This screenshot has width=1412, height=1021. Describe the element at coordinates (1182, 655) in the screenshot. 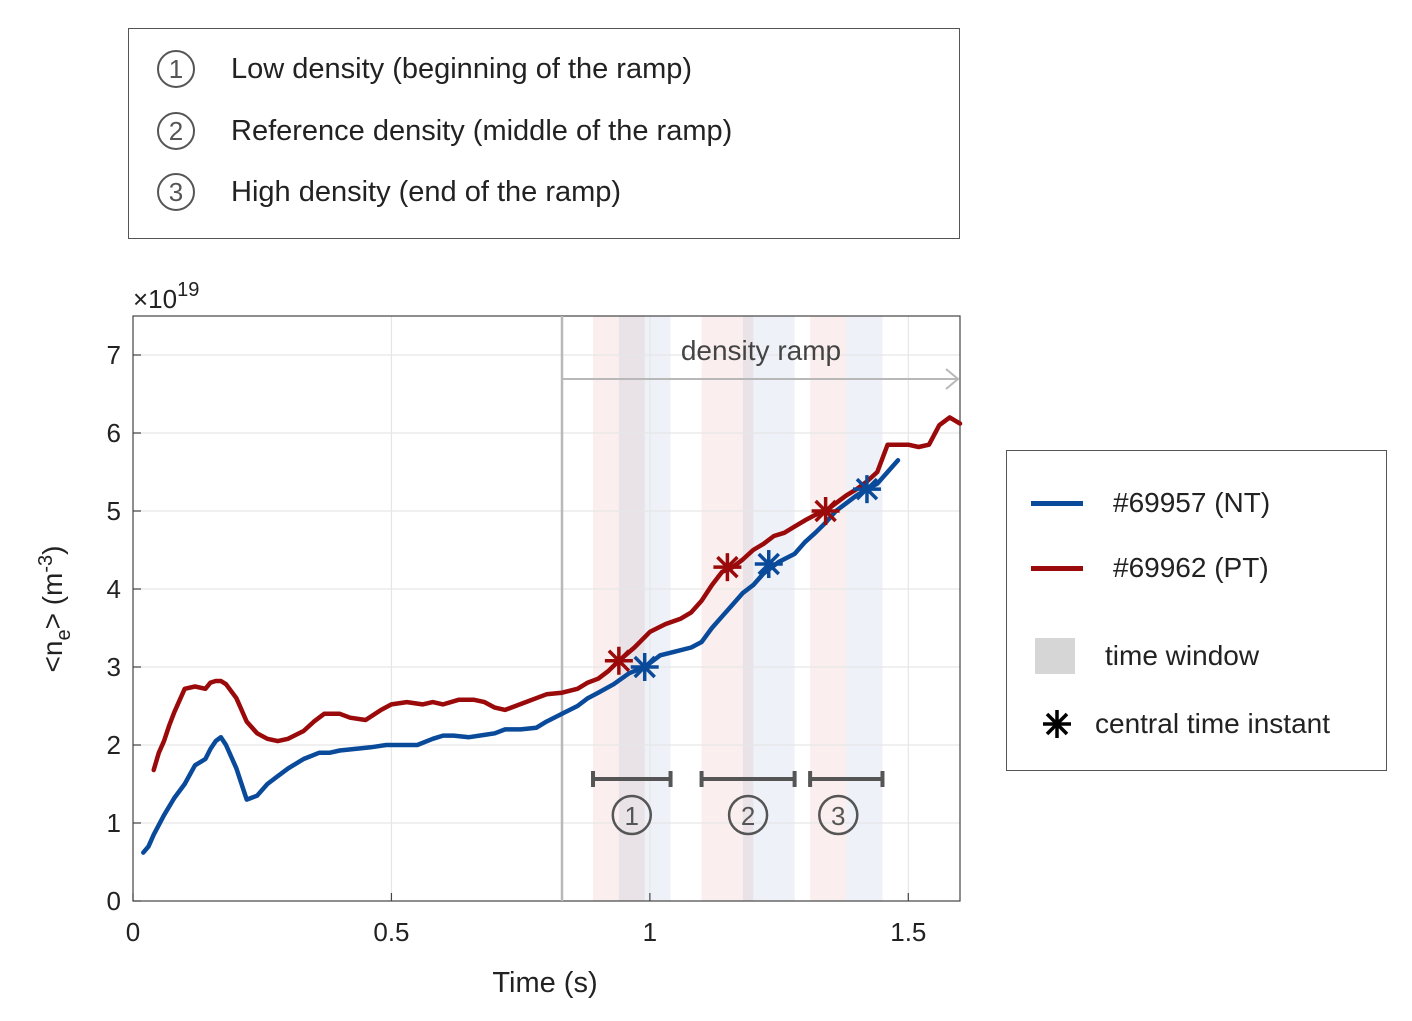

I see `legend-label-window: time window` at that location.